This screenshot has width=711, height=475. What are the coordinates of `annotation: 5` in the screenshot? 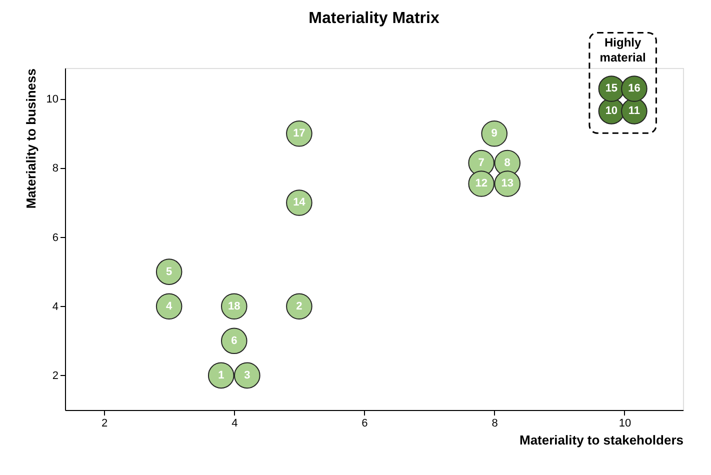 It's located at (169, 272).